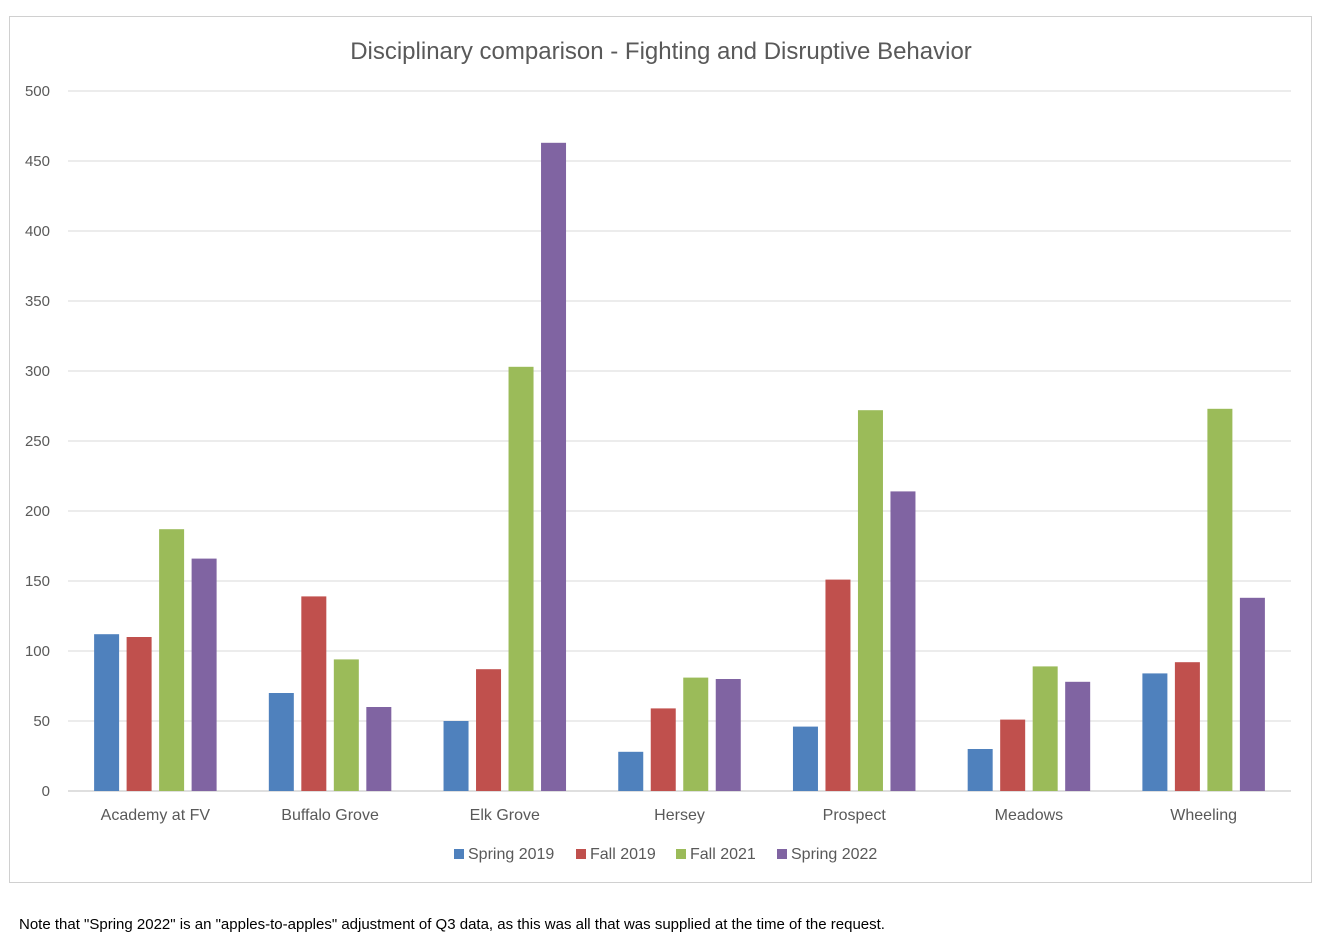 Image resolution: width=1325 pixels, height=952 pixels. I want to click on y-tick-label: 50, so click(41, 721).